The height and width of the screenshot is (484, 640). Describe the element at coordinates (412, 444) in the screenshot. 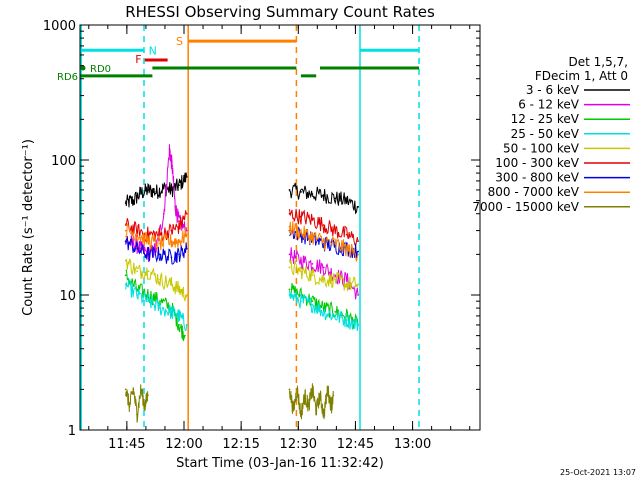

I see `x-tick-label: 13:00` at that location.